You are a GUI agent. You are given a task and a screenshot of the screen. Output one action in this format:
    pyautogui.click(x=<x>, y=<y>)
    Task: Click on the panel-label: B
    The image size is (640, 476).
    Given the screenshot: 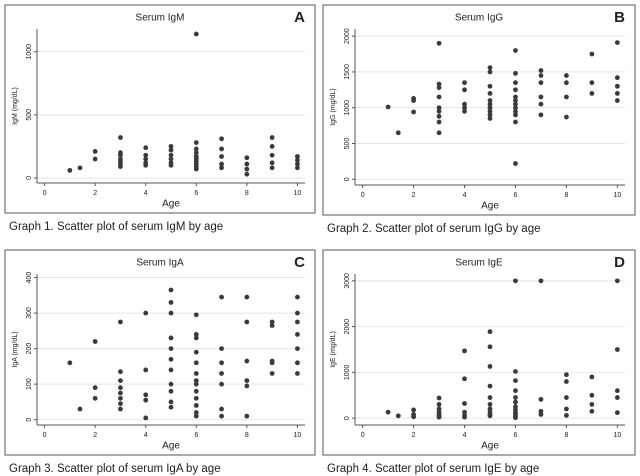 What is the action you would take?
    pyautogui.click(x=619, y=17)
    